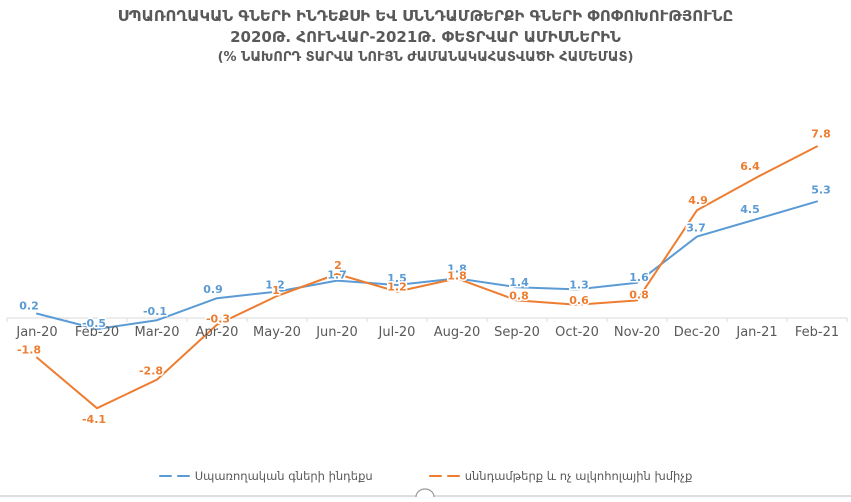 This screenshot has width=851, height=502. Describe the element at coordinates (94, 323) in the screenshot. I see `data-label: -0.5` at that location.